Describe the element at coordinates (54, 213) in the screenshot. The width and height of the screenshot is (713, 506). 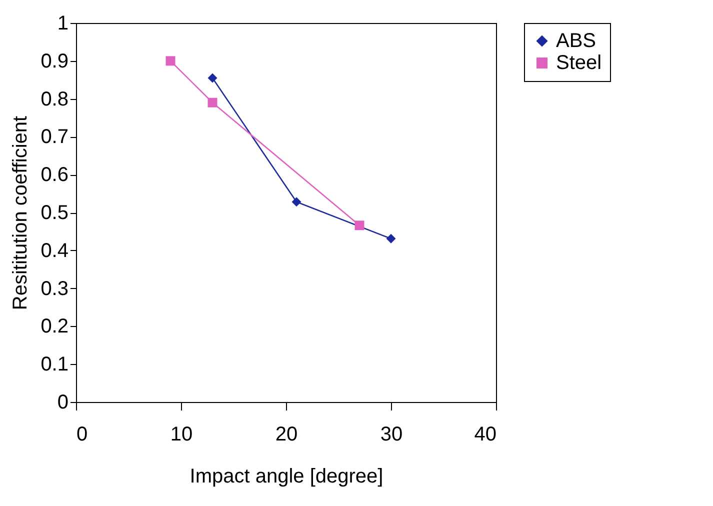
I see `y-tick-label: 0.5` at that location.